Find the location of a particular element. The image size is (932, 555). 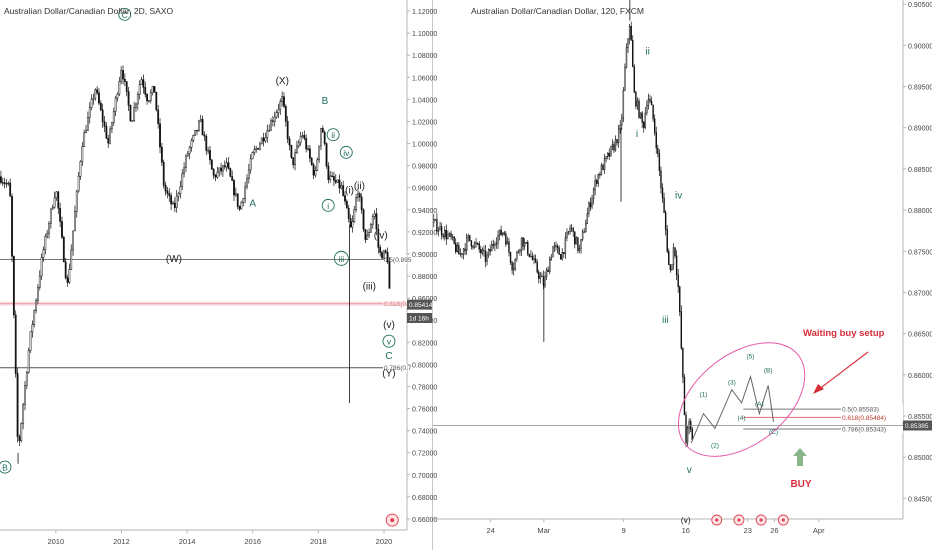

price-axis-tick-label: 0.70000 is located at coordinates (424, 476).